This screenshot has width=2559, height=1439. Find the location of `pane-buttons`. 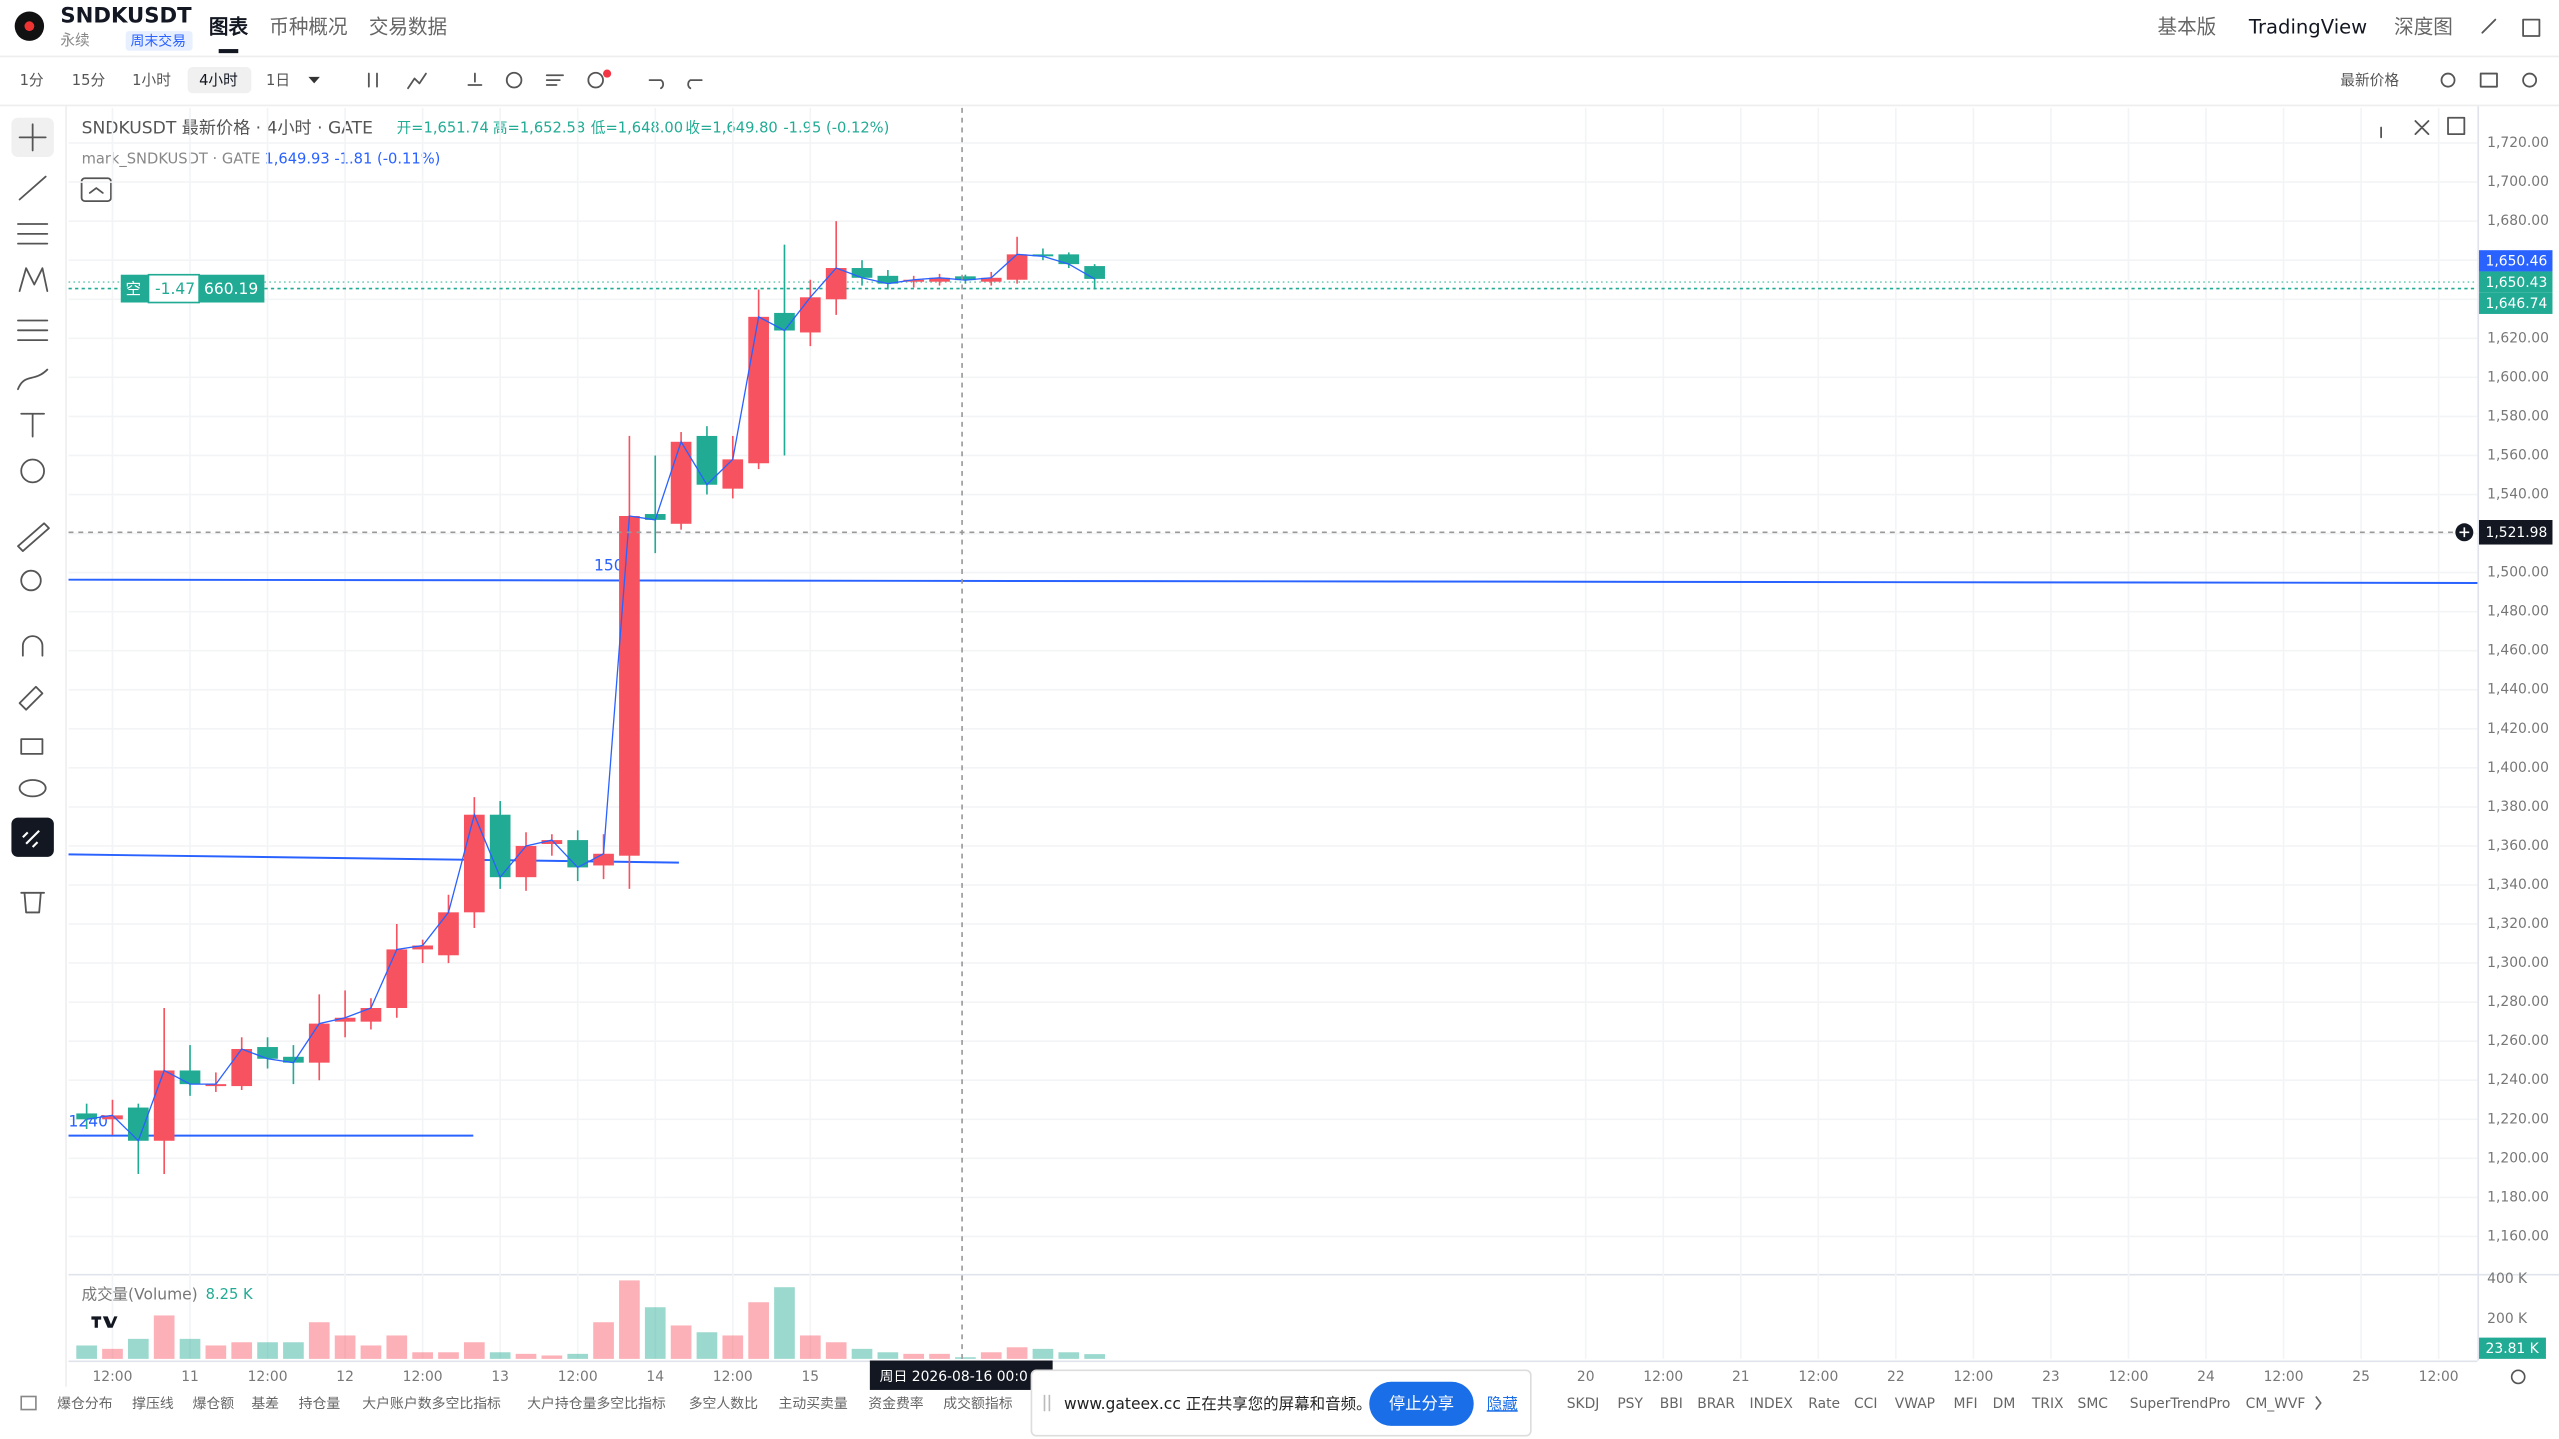

pane-buttons is located at coordinates (2423, 127).